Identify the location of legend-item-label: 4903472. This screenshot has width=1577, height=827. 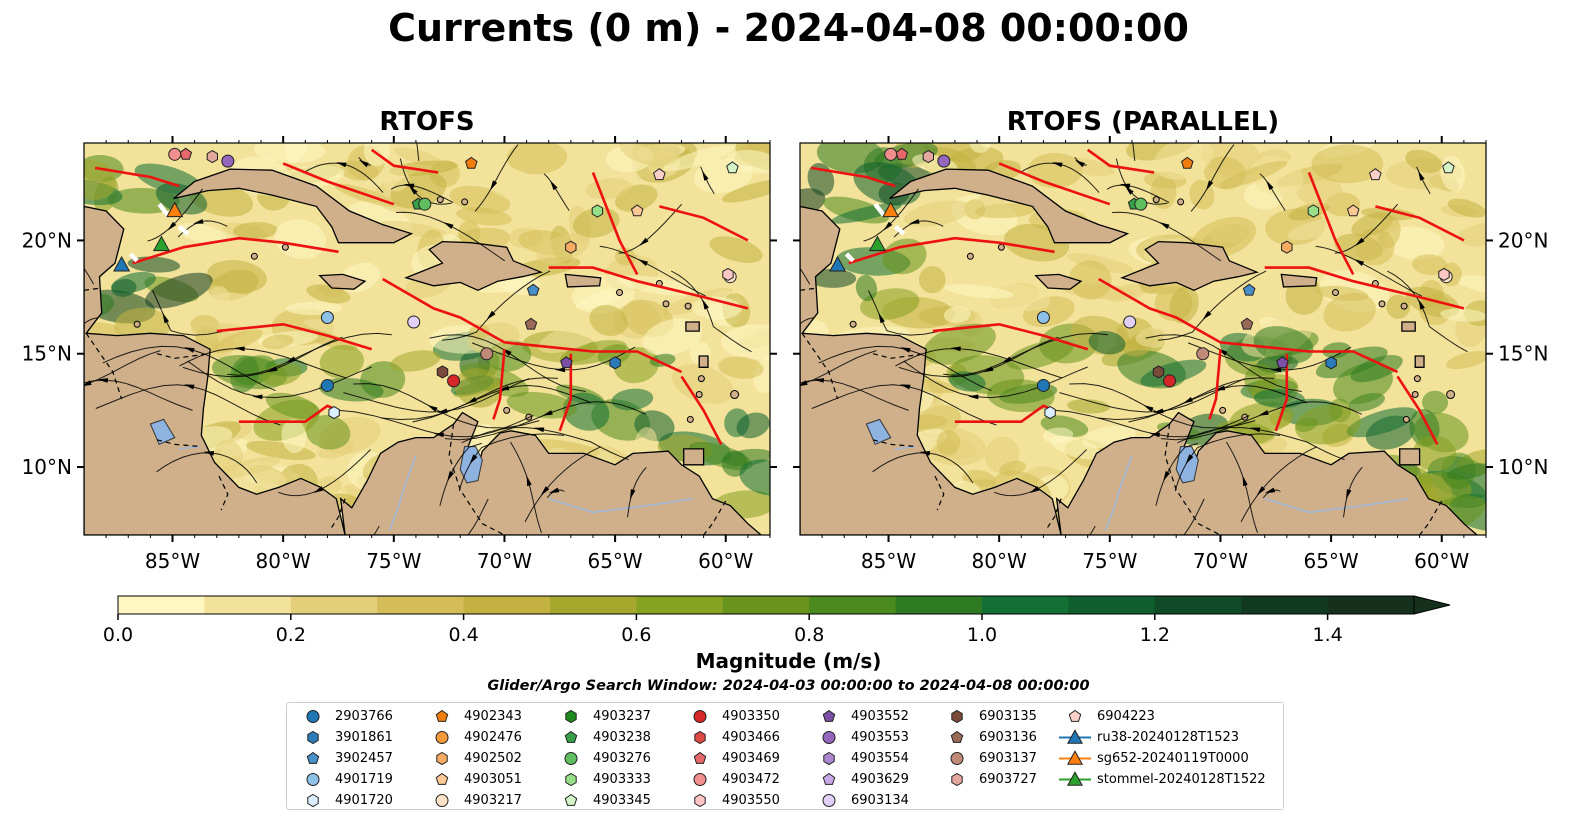
(751, 779).